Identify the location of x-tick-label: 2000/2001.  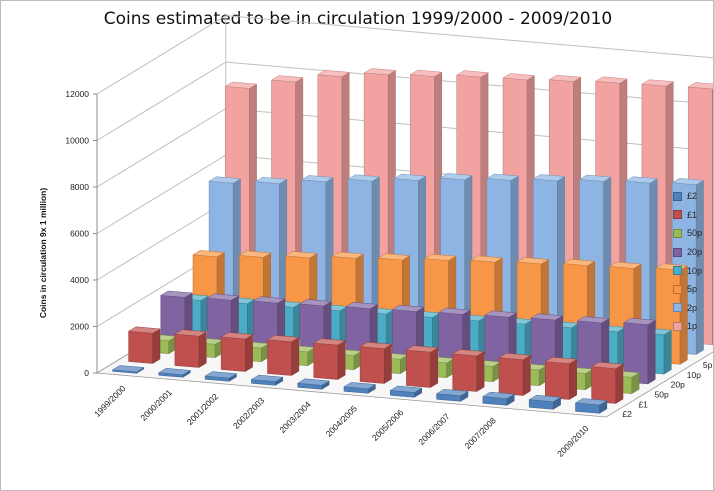
(156, 405).